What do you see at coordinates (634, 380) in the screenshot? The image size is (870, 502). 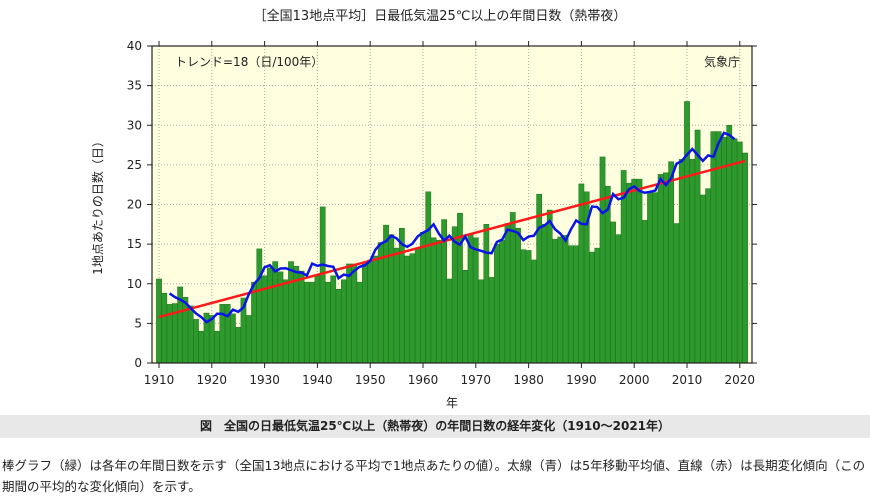 I see `x-tick-label: 2000` at bounding box center [634, 380].